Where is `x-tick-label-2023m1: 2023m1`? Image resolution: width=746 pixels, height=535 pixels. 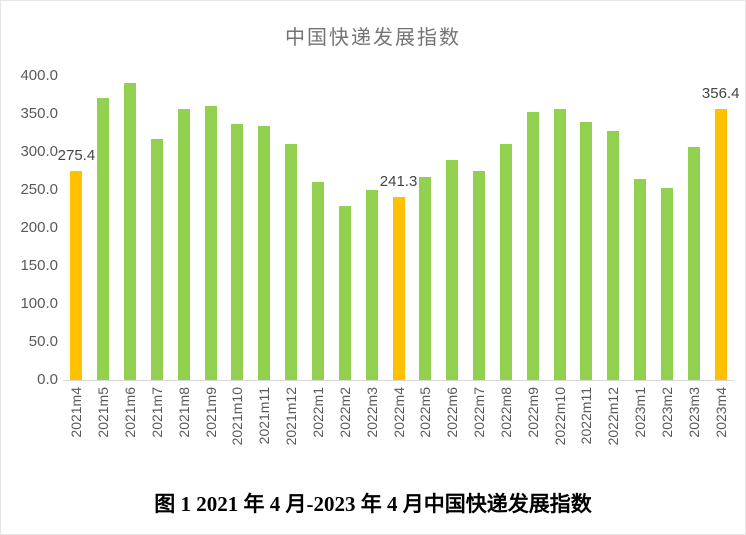
x-tick-label-2023m1: 2023m1 is located at coordinates (640, 412).